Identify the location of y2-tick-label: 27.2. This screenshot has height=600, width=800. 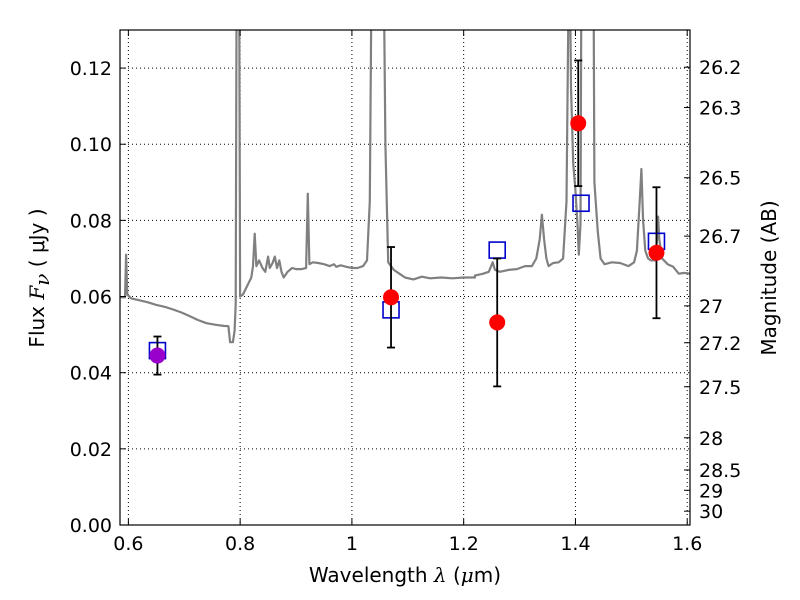
(720, 344).